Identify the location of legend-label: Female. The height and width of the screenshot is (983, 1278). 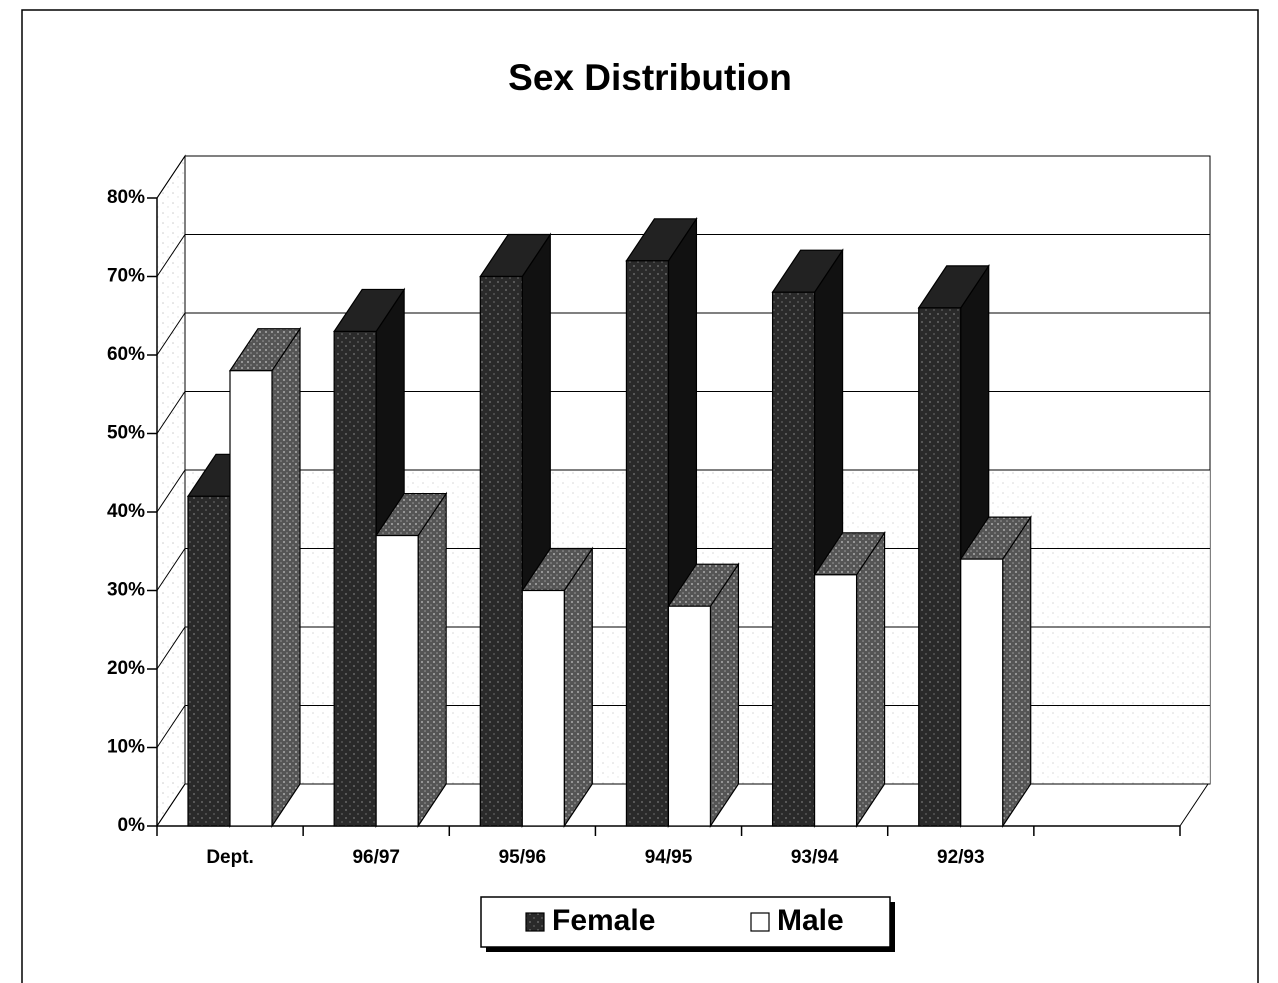
(603, 920).